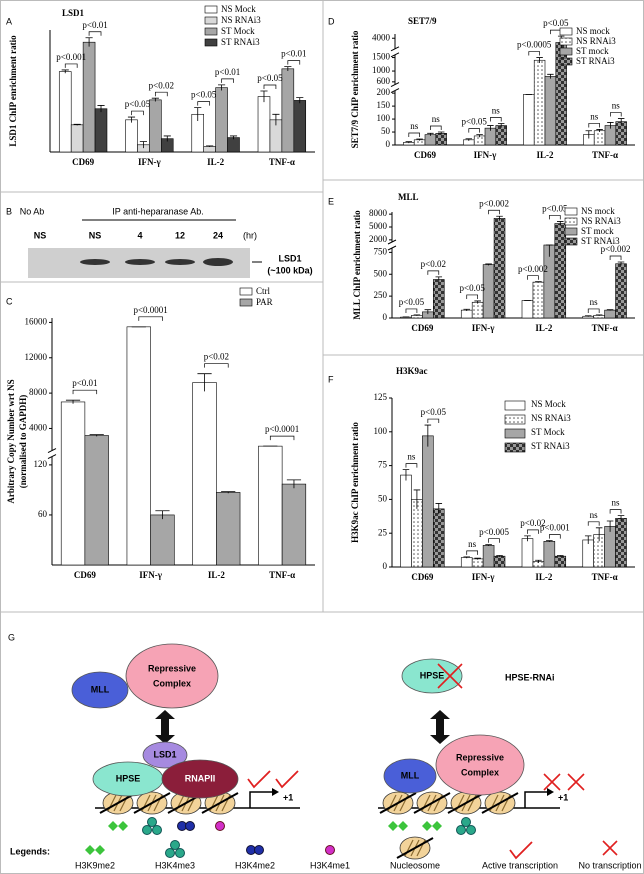 The image size is (644, 874). What do you see at coordinates (383, 465) in the screenshot?
I see `y-tick-label: 75` at bounding box center [383, 465].